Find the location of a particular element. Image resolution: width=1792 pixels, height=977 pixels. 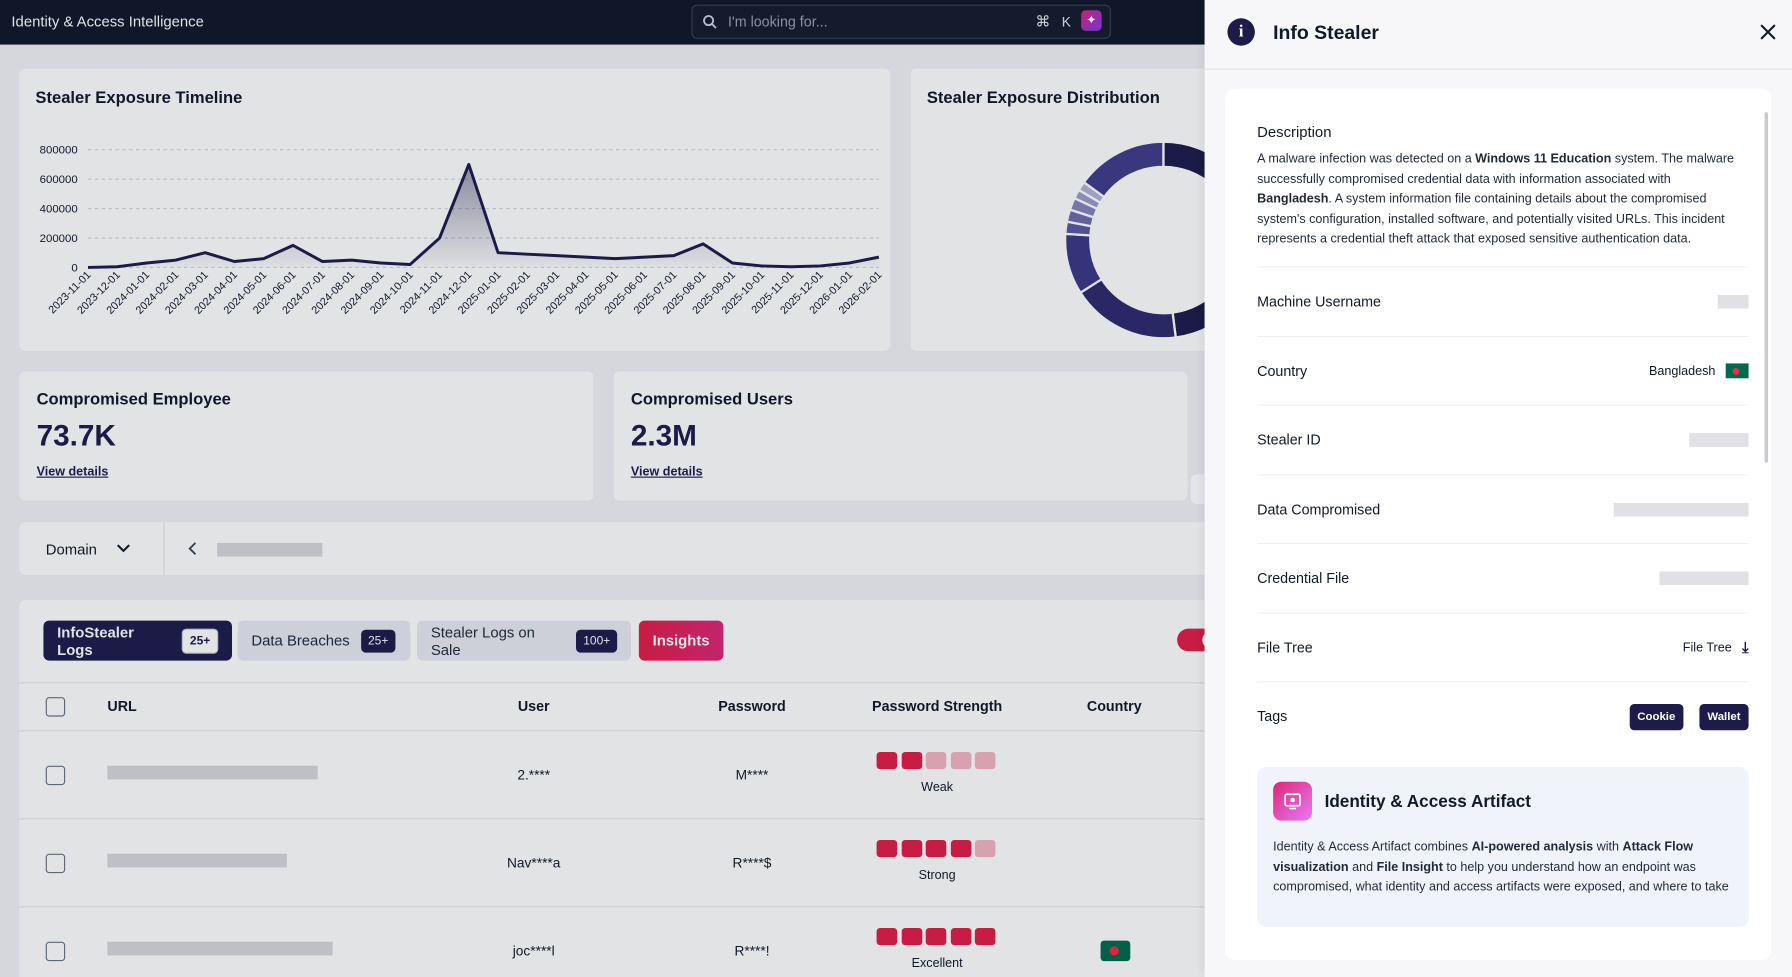

back-arrow is located at coordinates (192, 549).